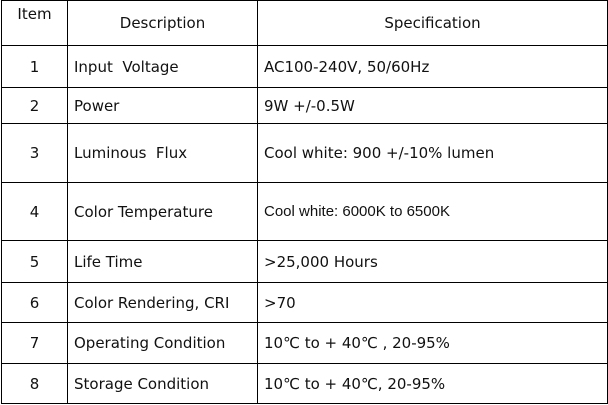  I want to click on table-cell: Storage Condition, so click(162, 383).